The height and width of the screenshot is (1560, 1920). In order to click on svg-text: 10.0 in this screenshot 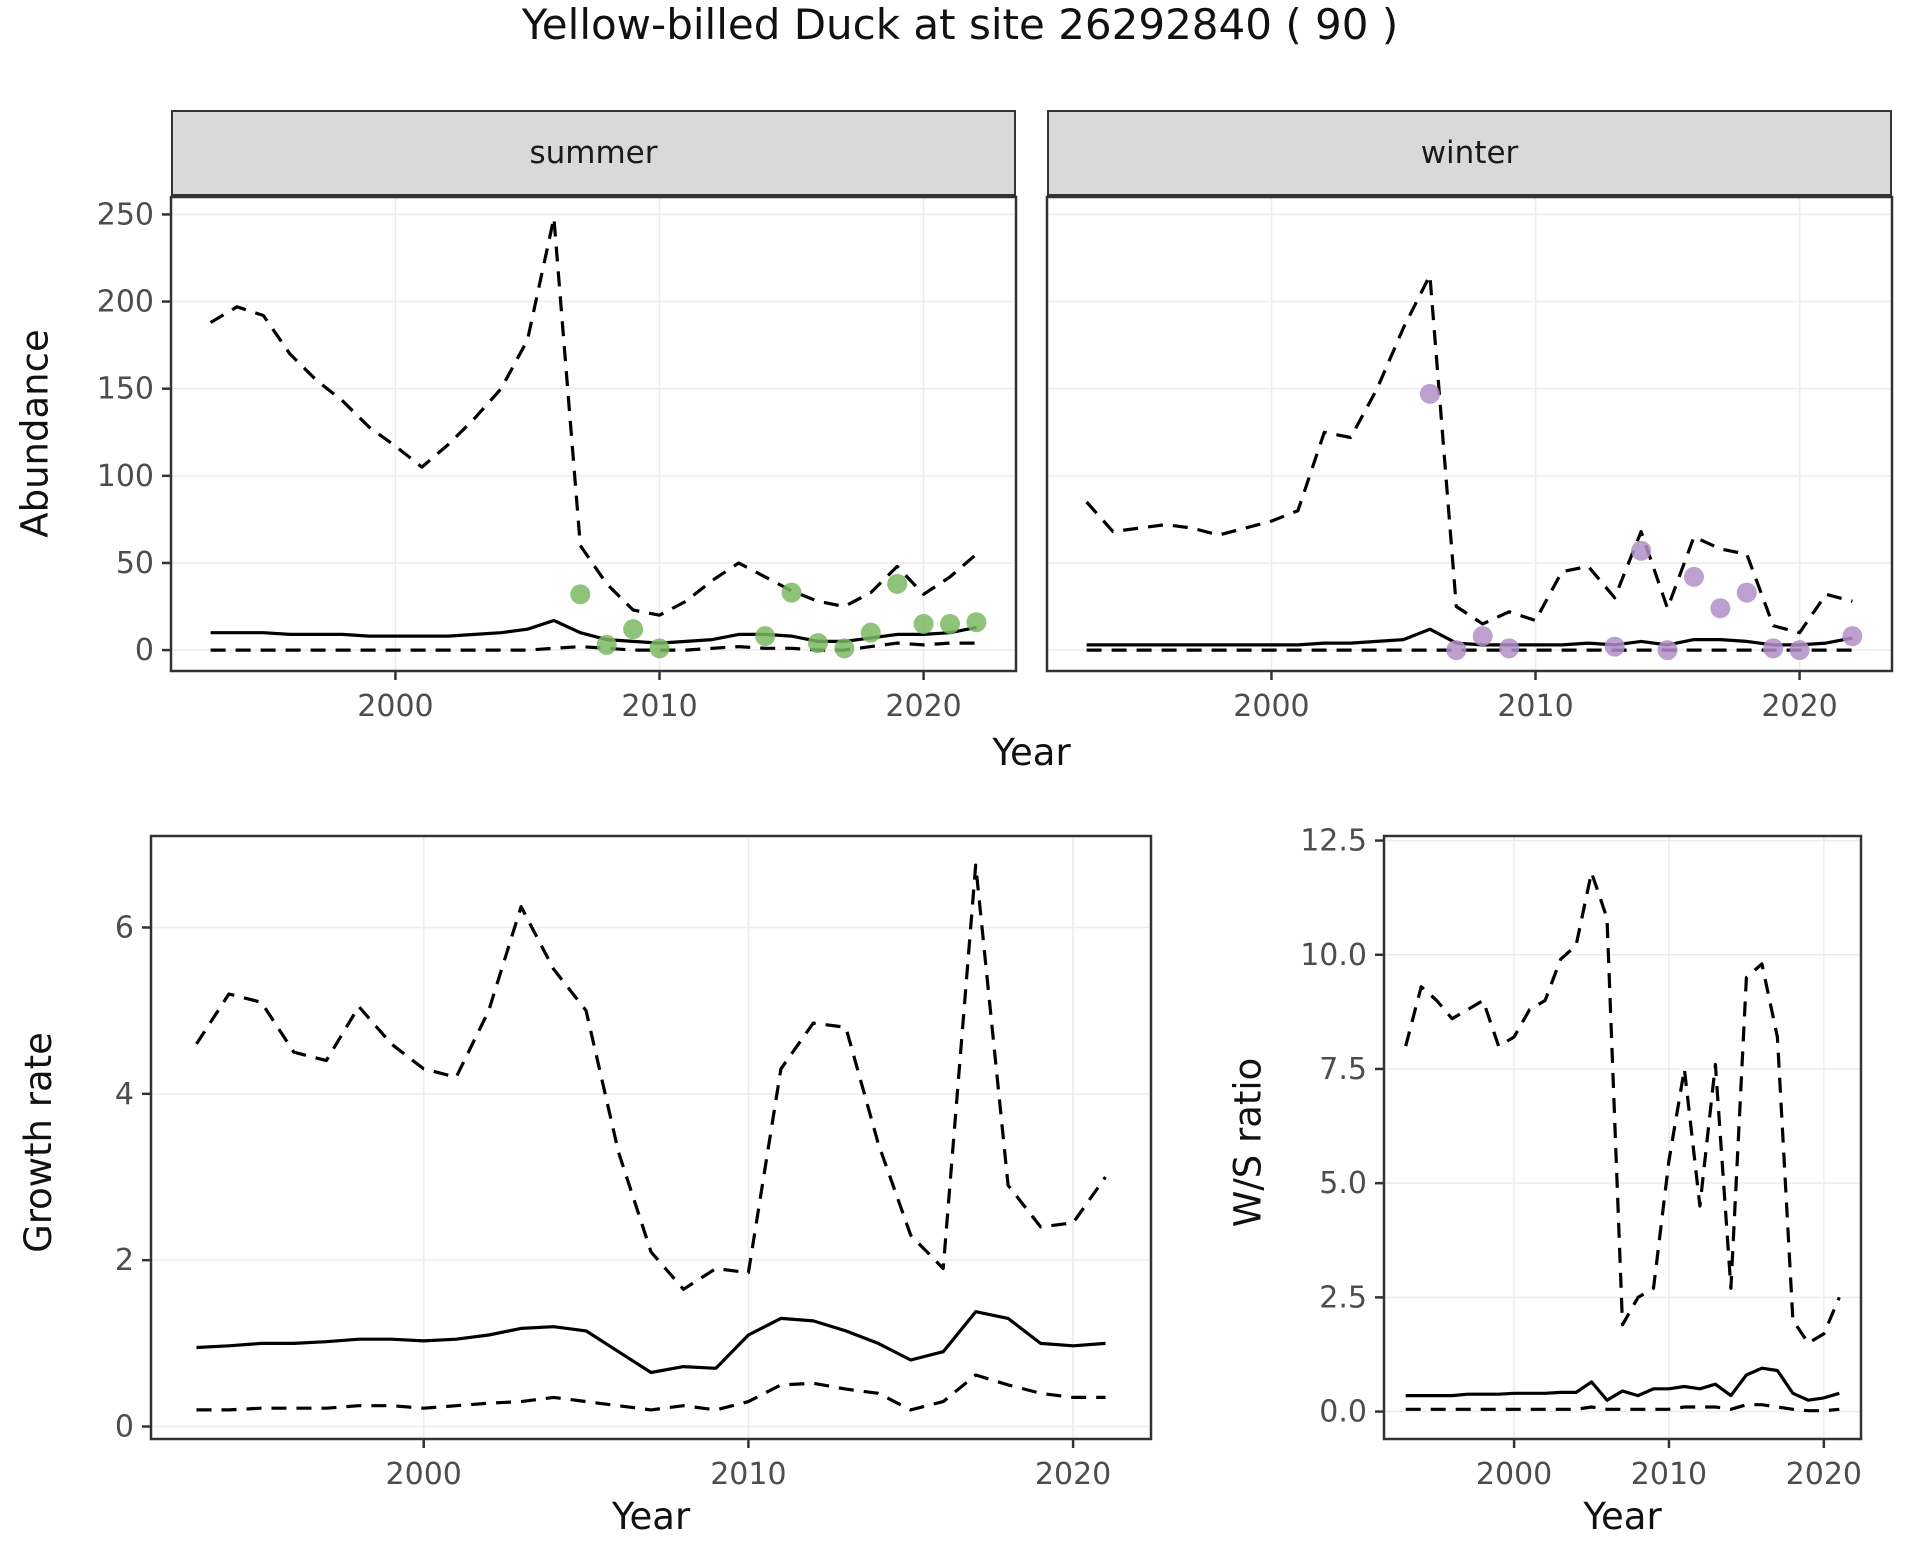, I will do `click(1333, 955)`.